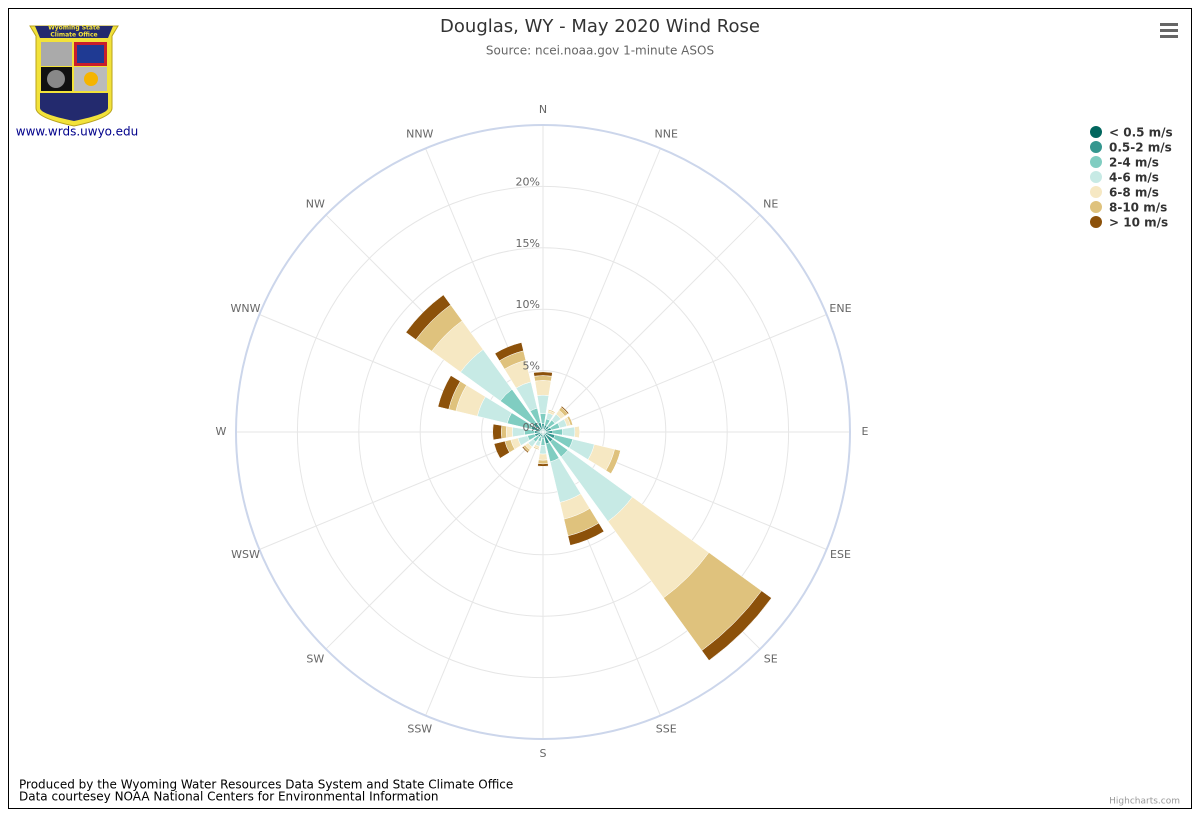 This screenshot has height=818, width=1200. What do you see at coordinates (840, 554) in the screenshot?
I see `direction-label: ESE` at bounding box center [840, 554].